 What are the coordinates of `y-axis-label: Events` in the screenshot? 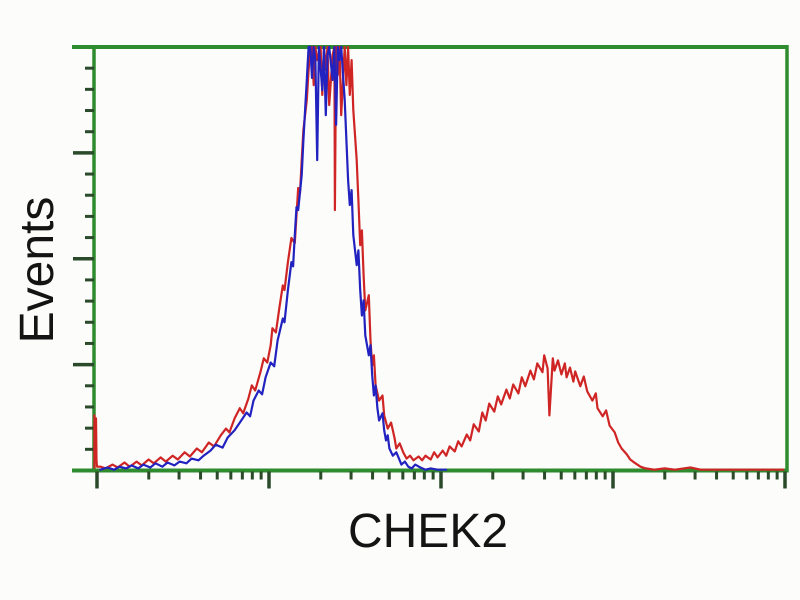 It's located at (37, 270).